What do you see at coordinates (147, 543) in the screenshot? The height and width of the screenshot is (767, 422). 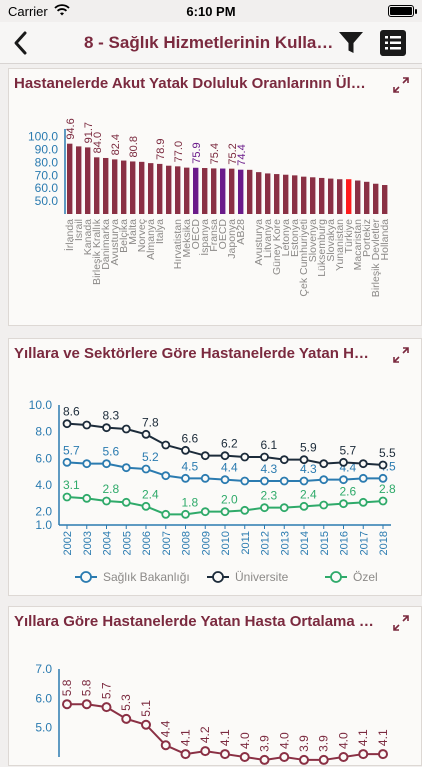 I see `x-tick-label: 2006` at bounding box center [147, 543].